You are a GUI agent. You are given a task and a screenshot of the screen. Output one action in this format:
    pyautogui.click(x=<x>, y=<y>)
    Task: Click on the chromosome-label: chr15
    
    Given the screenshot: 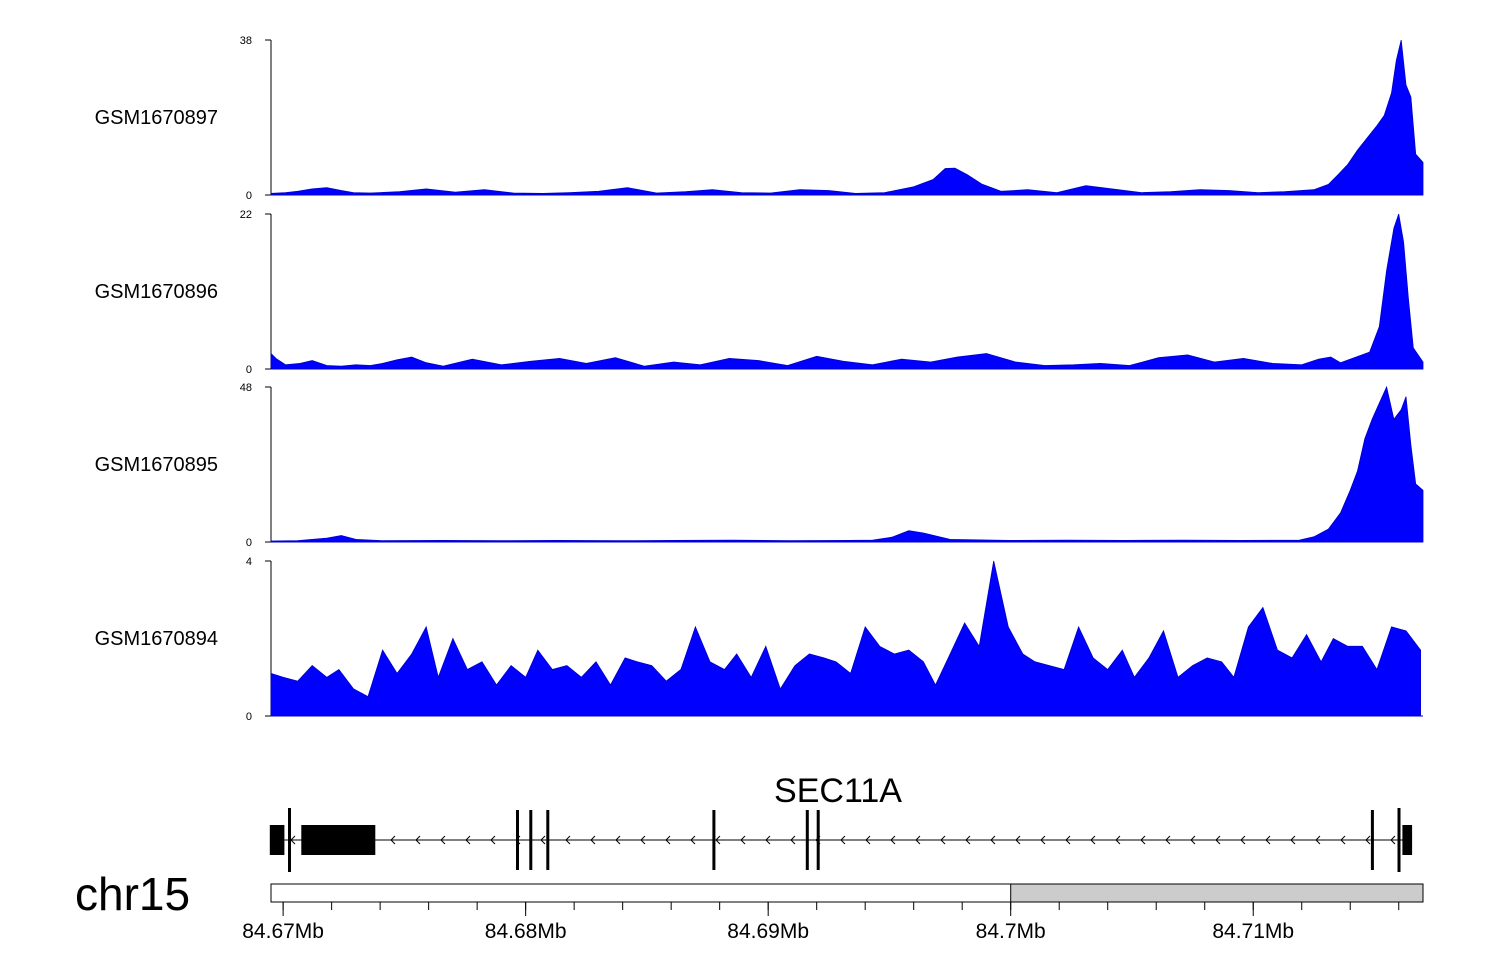 What is the action you would take?
    pyautogui.click(x=132, y=894)
    